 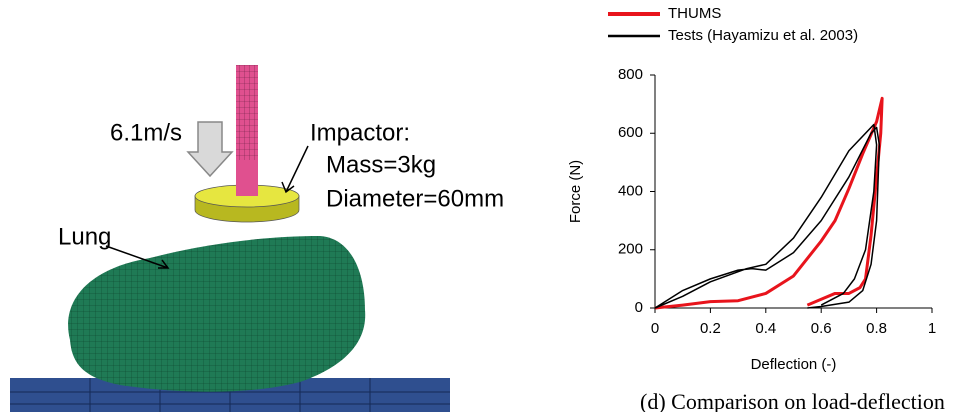 What do you see at coordinates (210, 149) in the screenshot?
I see `velocity-arrow` at bounding box center [210, 149].